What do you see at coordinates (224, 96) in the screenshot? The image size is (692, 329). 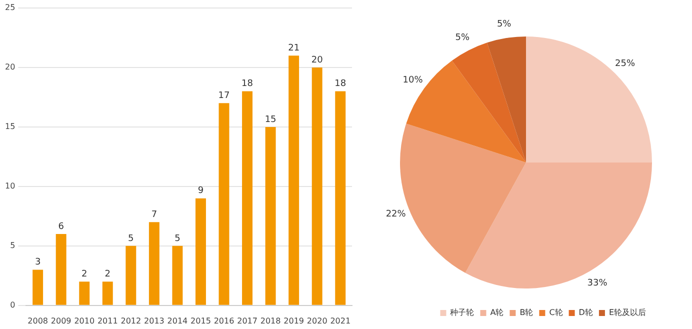 I see `data-label: 17` at bounding box center [224, 96].